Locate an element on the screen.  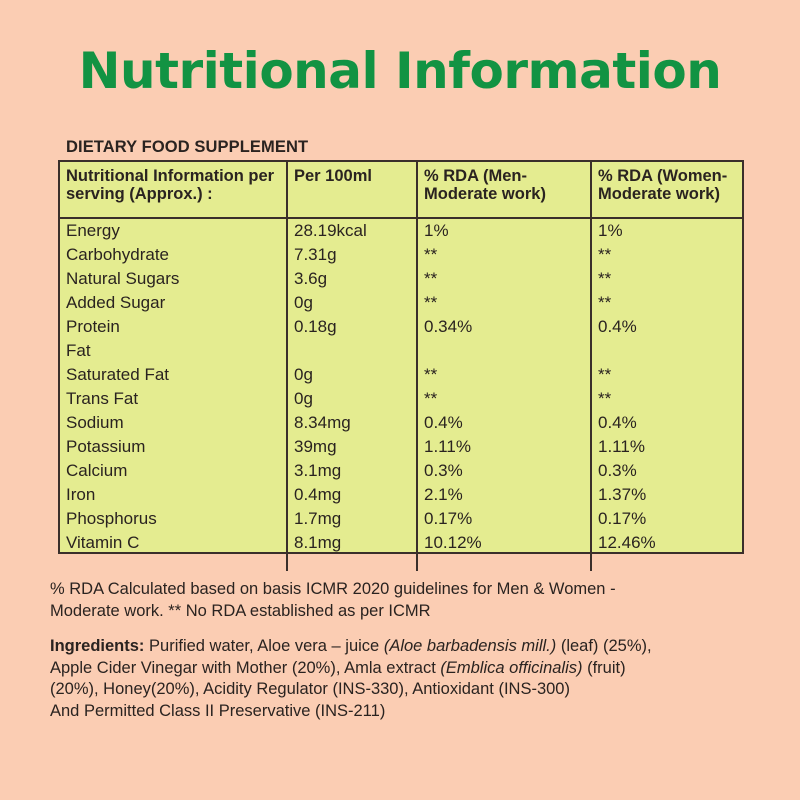
rda-women-value: 0.17% is located at coordinates (666, 519).